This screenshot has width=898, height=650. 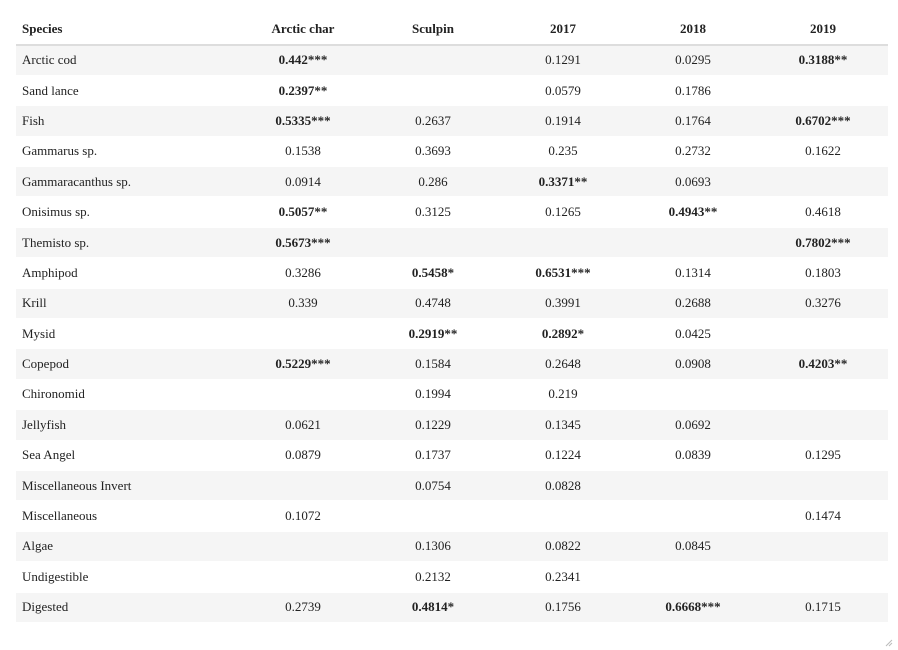 I want to click on table-row: Sand lance 0.2397** 0.0579 0.1786, so click(x=452, y=90).